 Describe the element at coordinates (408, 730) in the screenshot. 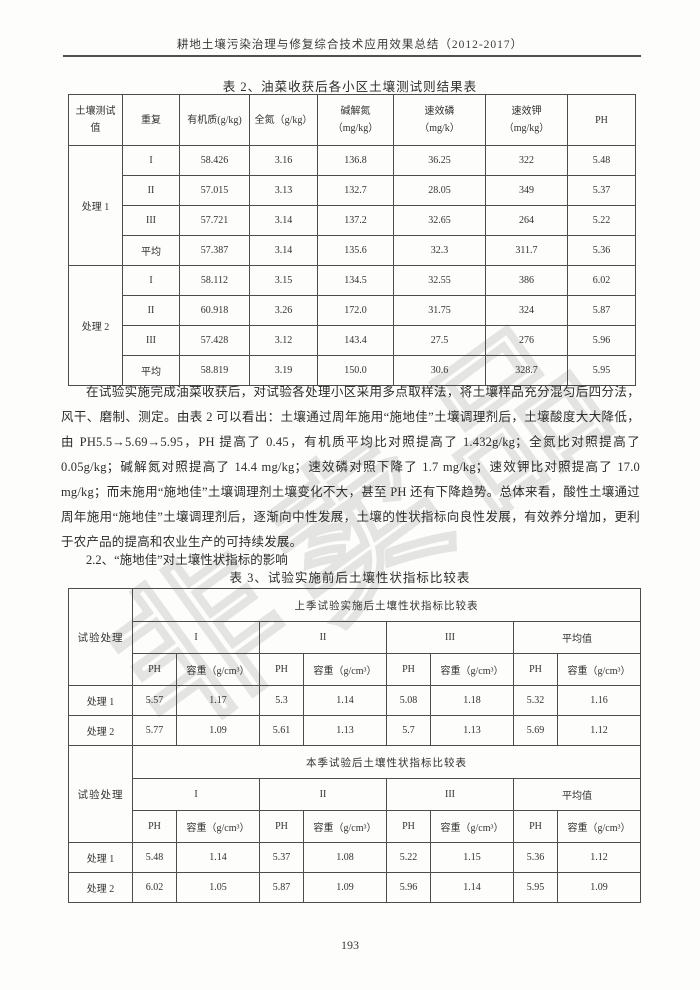

I see `cell: 5.7` at that location.